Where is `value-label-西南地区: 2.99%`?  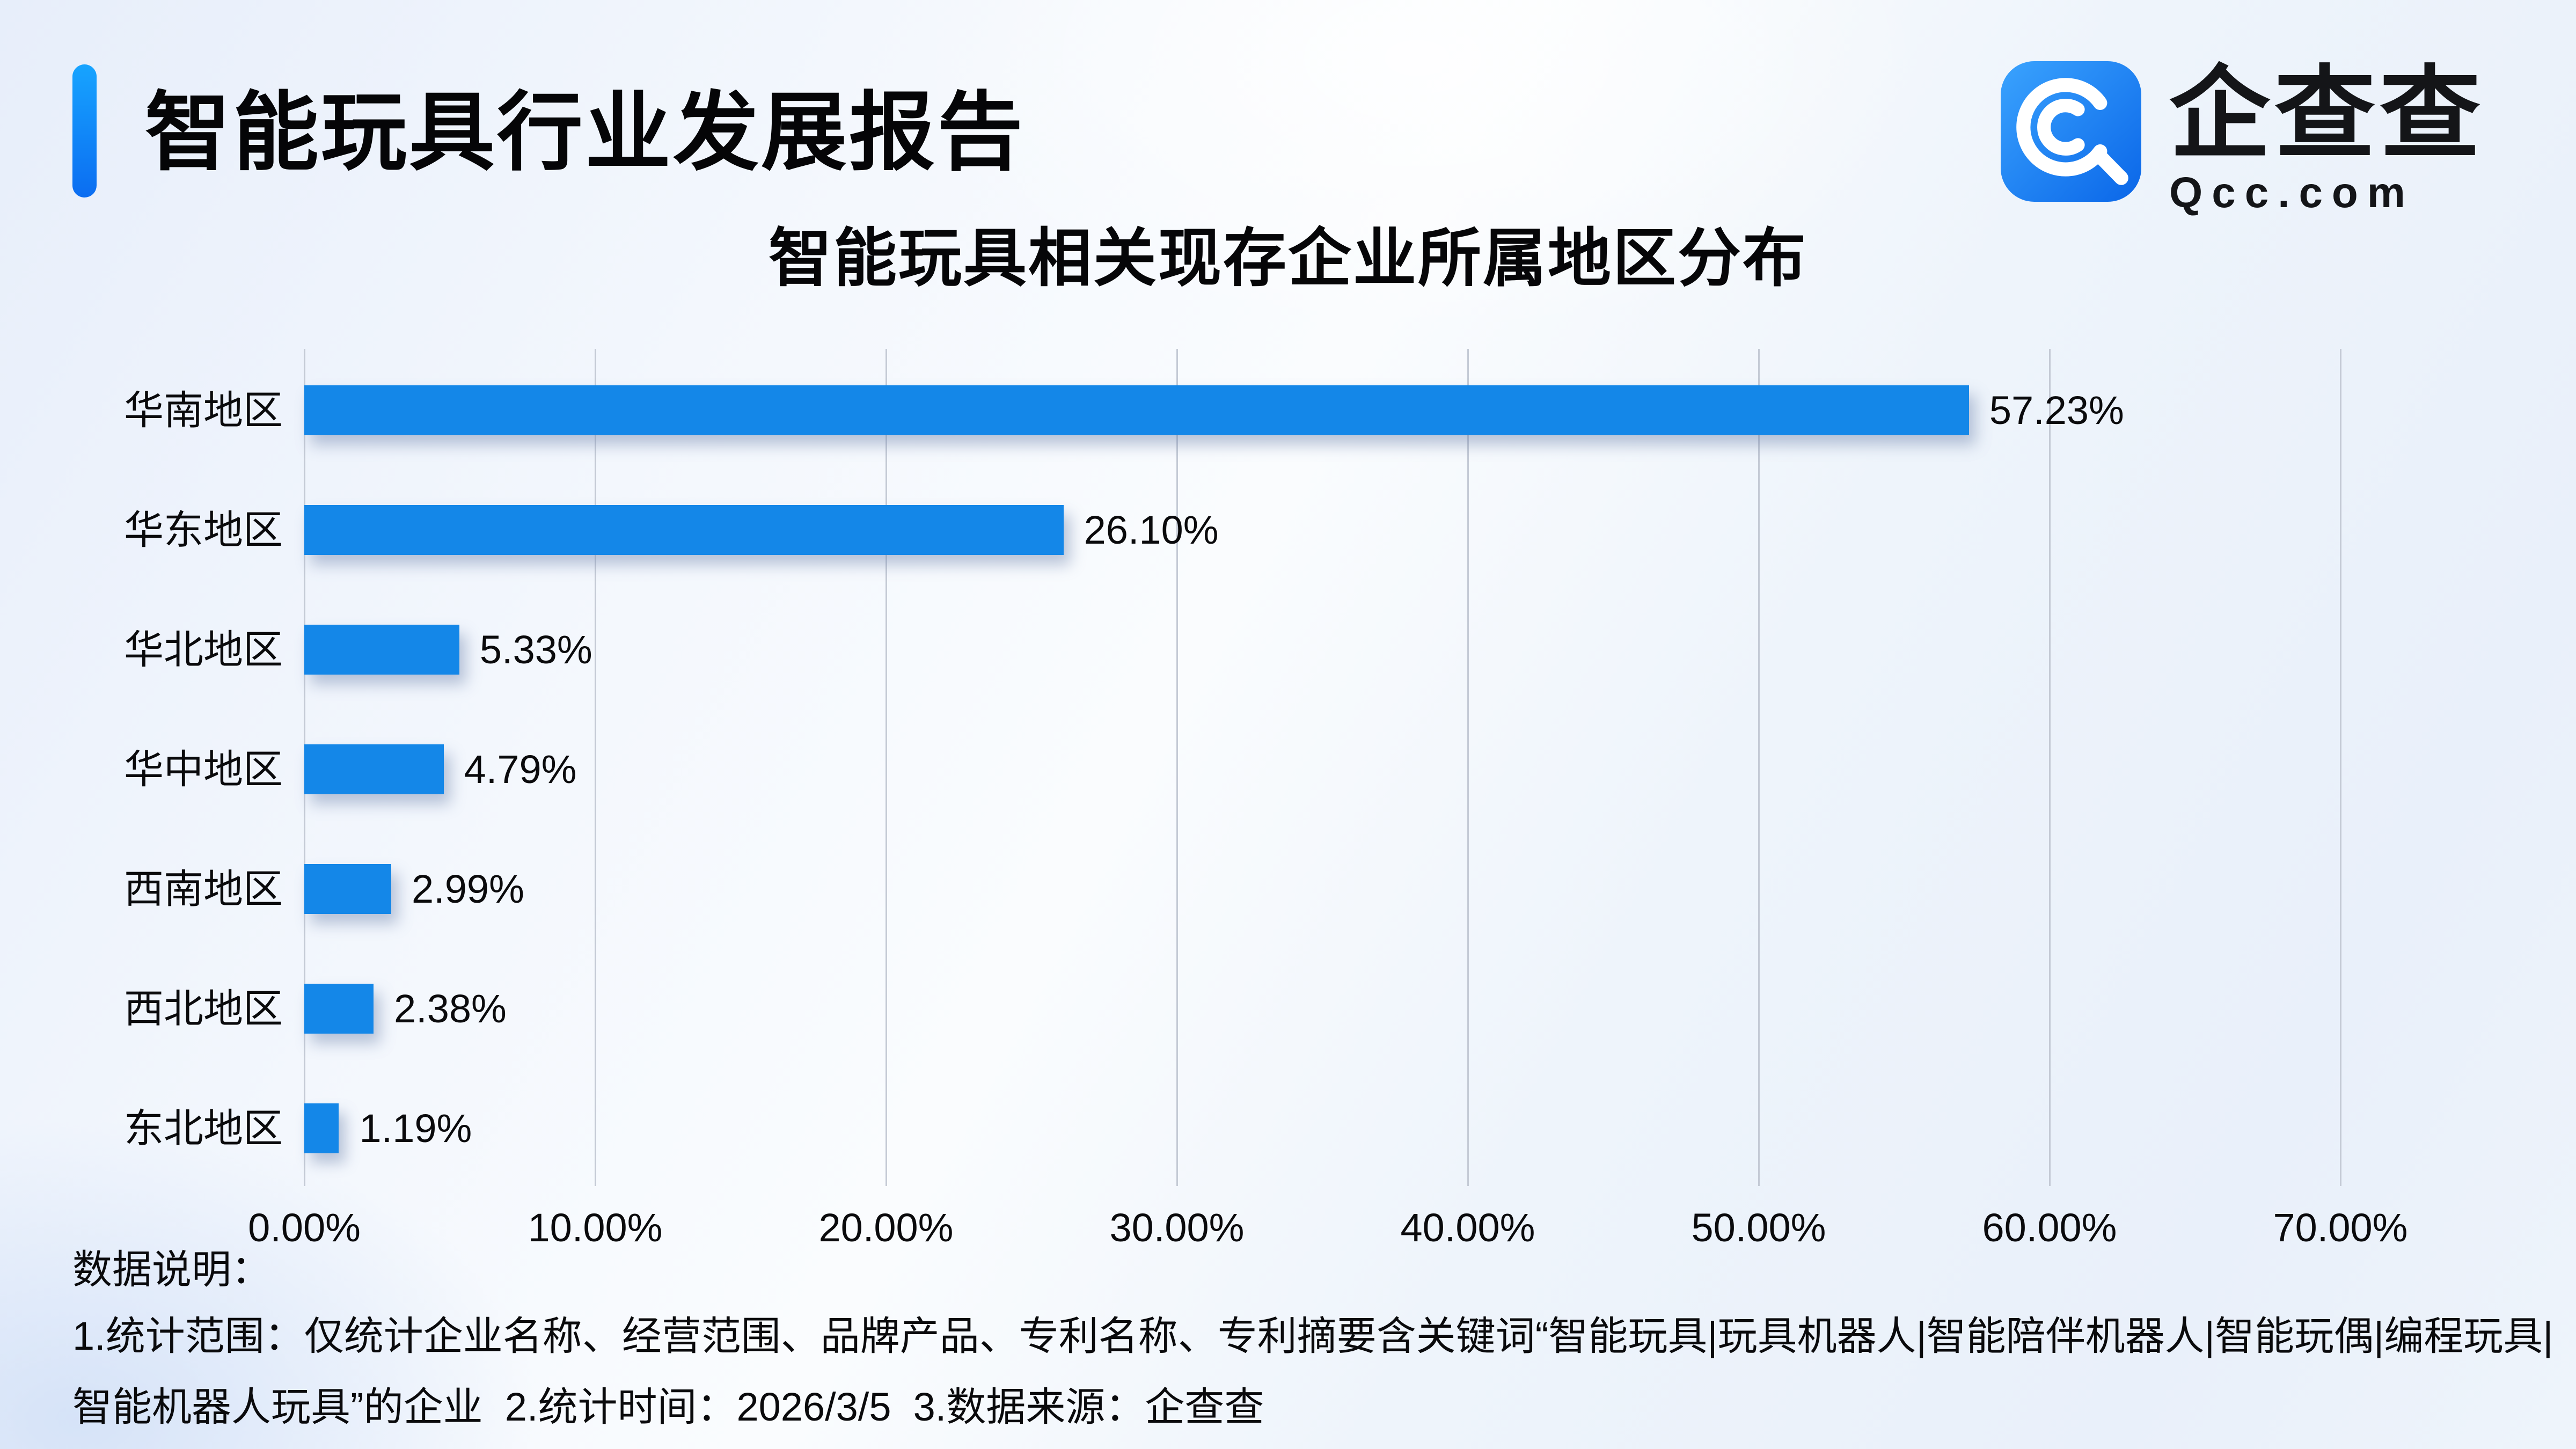
value-label-西南地区: 2.99% is located at coordinates (468, 889).